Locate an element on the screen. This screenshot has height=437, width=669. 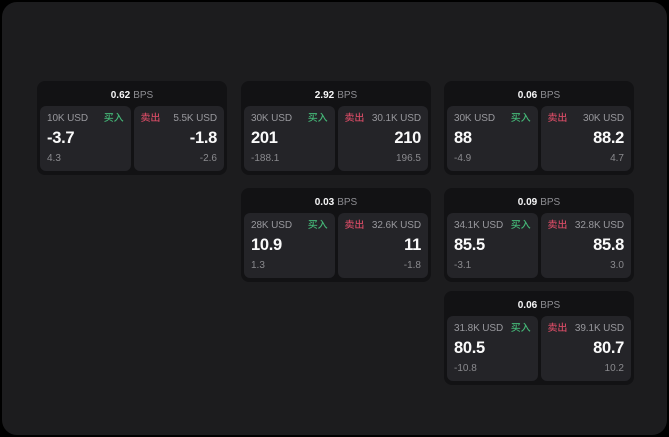
bps-value: 0.09 is located at coordinates (527, 202).